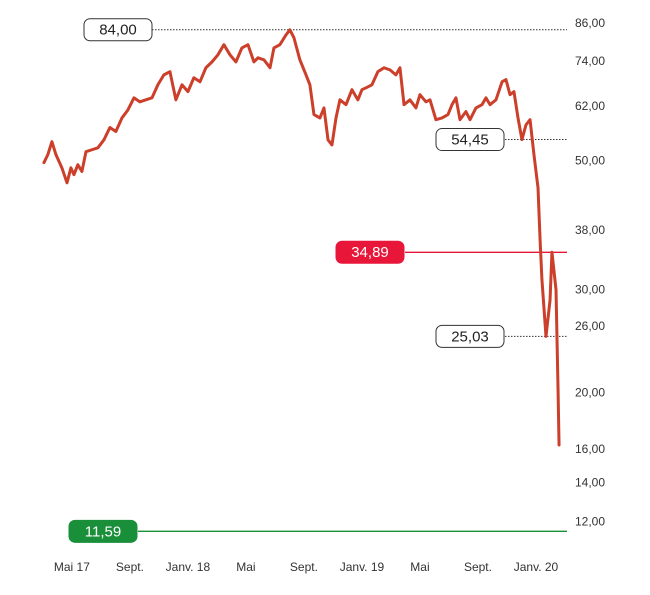 This screenshot has width=650, height=595. What do you see at coordinates (590, 230) in the screenshot?
I see `y-tick-label: 38,00` at bounding box center [590, 230].